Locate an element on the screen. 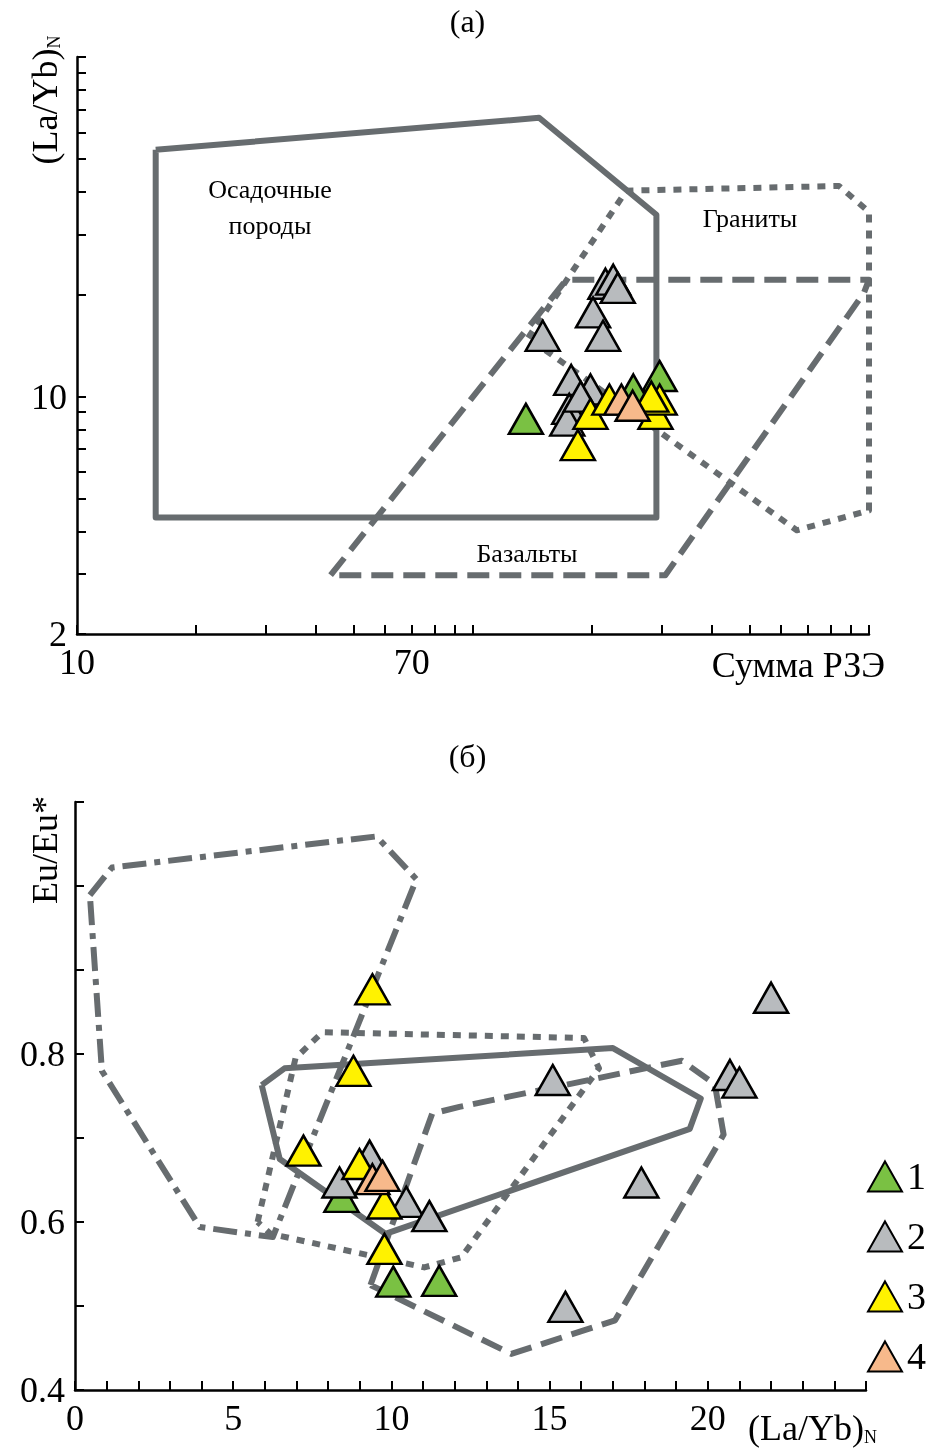 This screenshot has width=935, height=1454. annotation: Граниты is located at coordinates (750, 218).